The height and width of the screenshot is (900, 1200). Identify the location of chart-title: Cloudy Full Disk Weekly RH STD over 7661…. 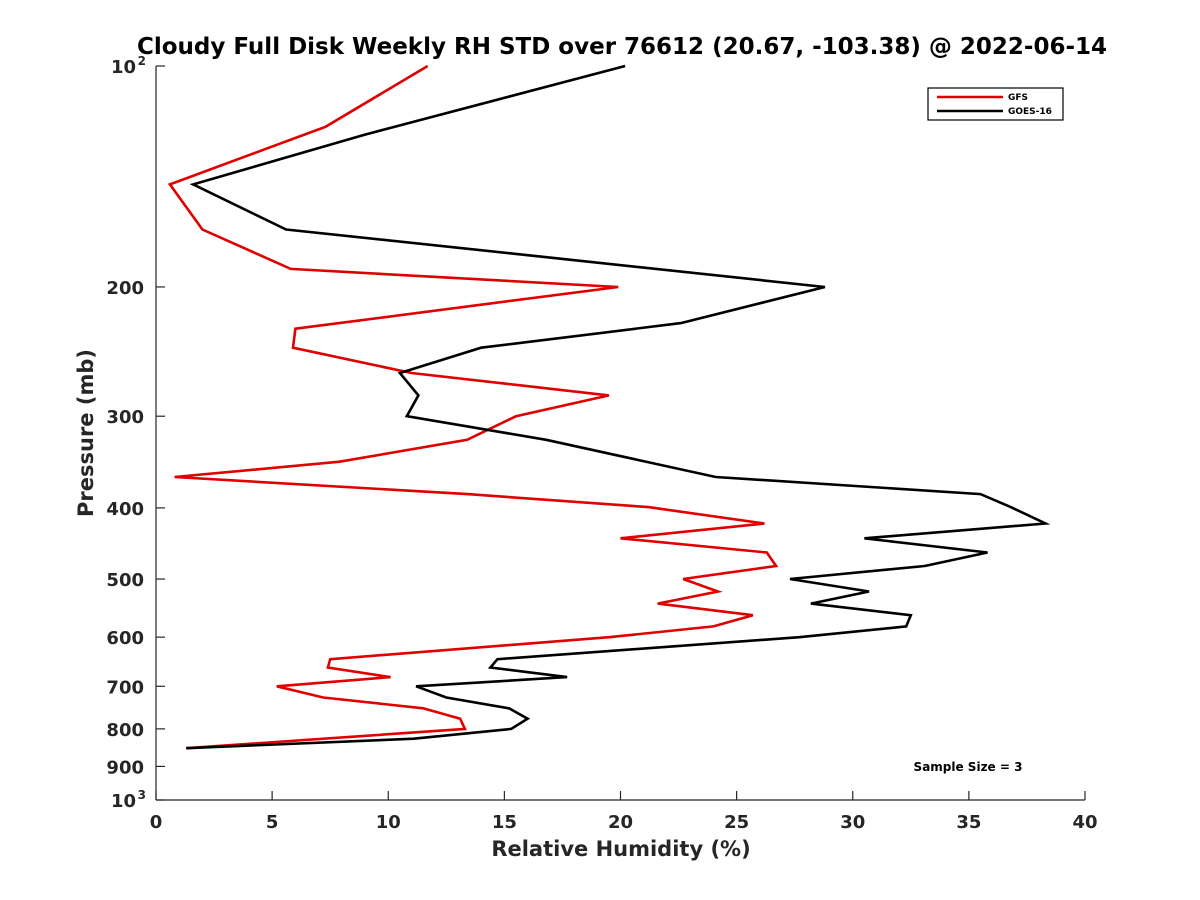
(622, 47).